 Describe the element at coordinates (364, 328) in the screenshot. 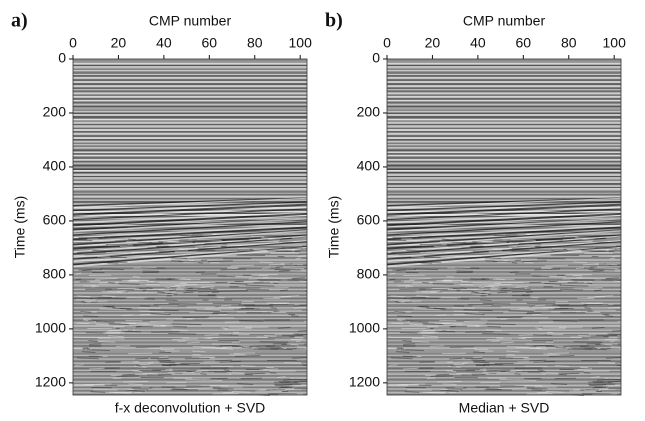

I see `y-tick-label: 1000` at that location.